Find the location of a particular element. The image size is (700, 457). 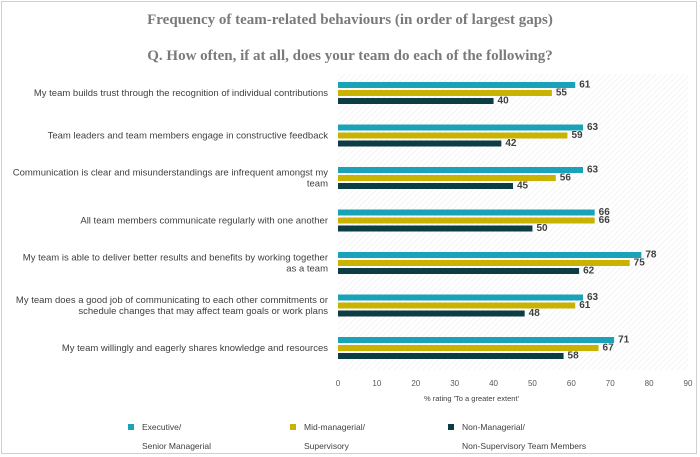

data-label: 78 is located at coordinates (651, 255).